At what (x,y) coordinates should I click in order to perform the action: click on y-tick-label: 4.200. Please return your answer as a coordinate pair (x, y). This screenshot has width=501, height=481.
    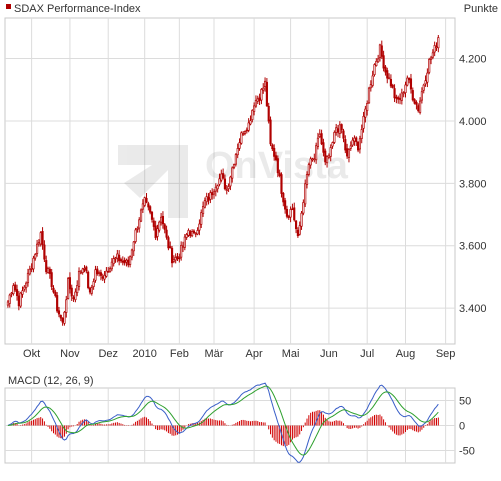
    Looking at the image, I should click on (473, 60).